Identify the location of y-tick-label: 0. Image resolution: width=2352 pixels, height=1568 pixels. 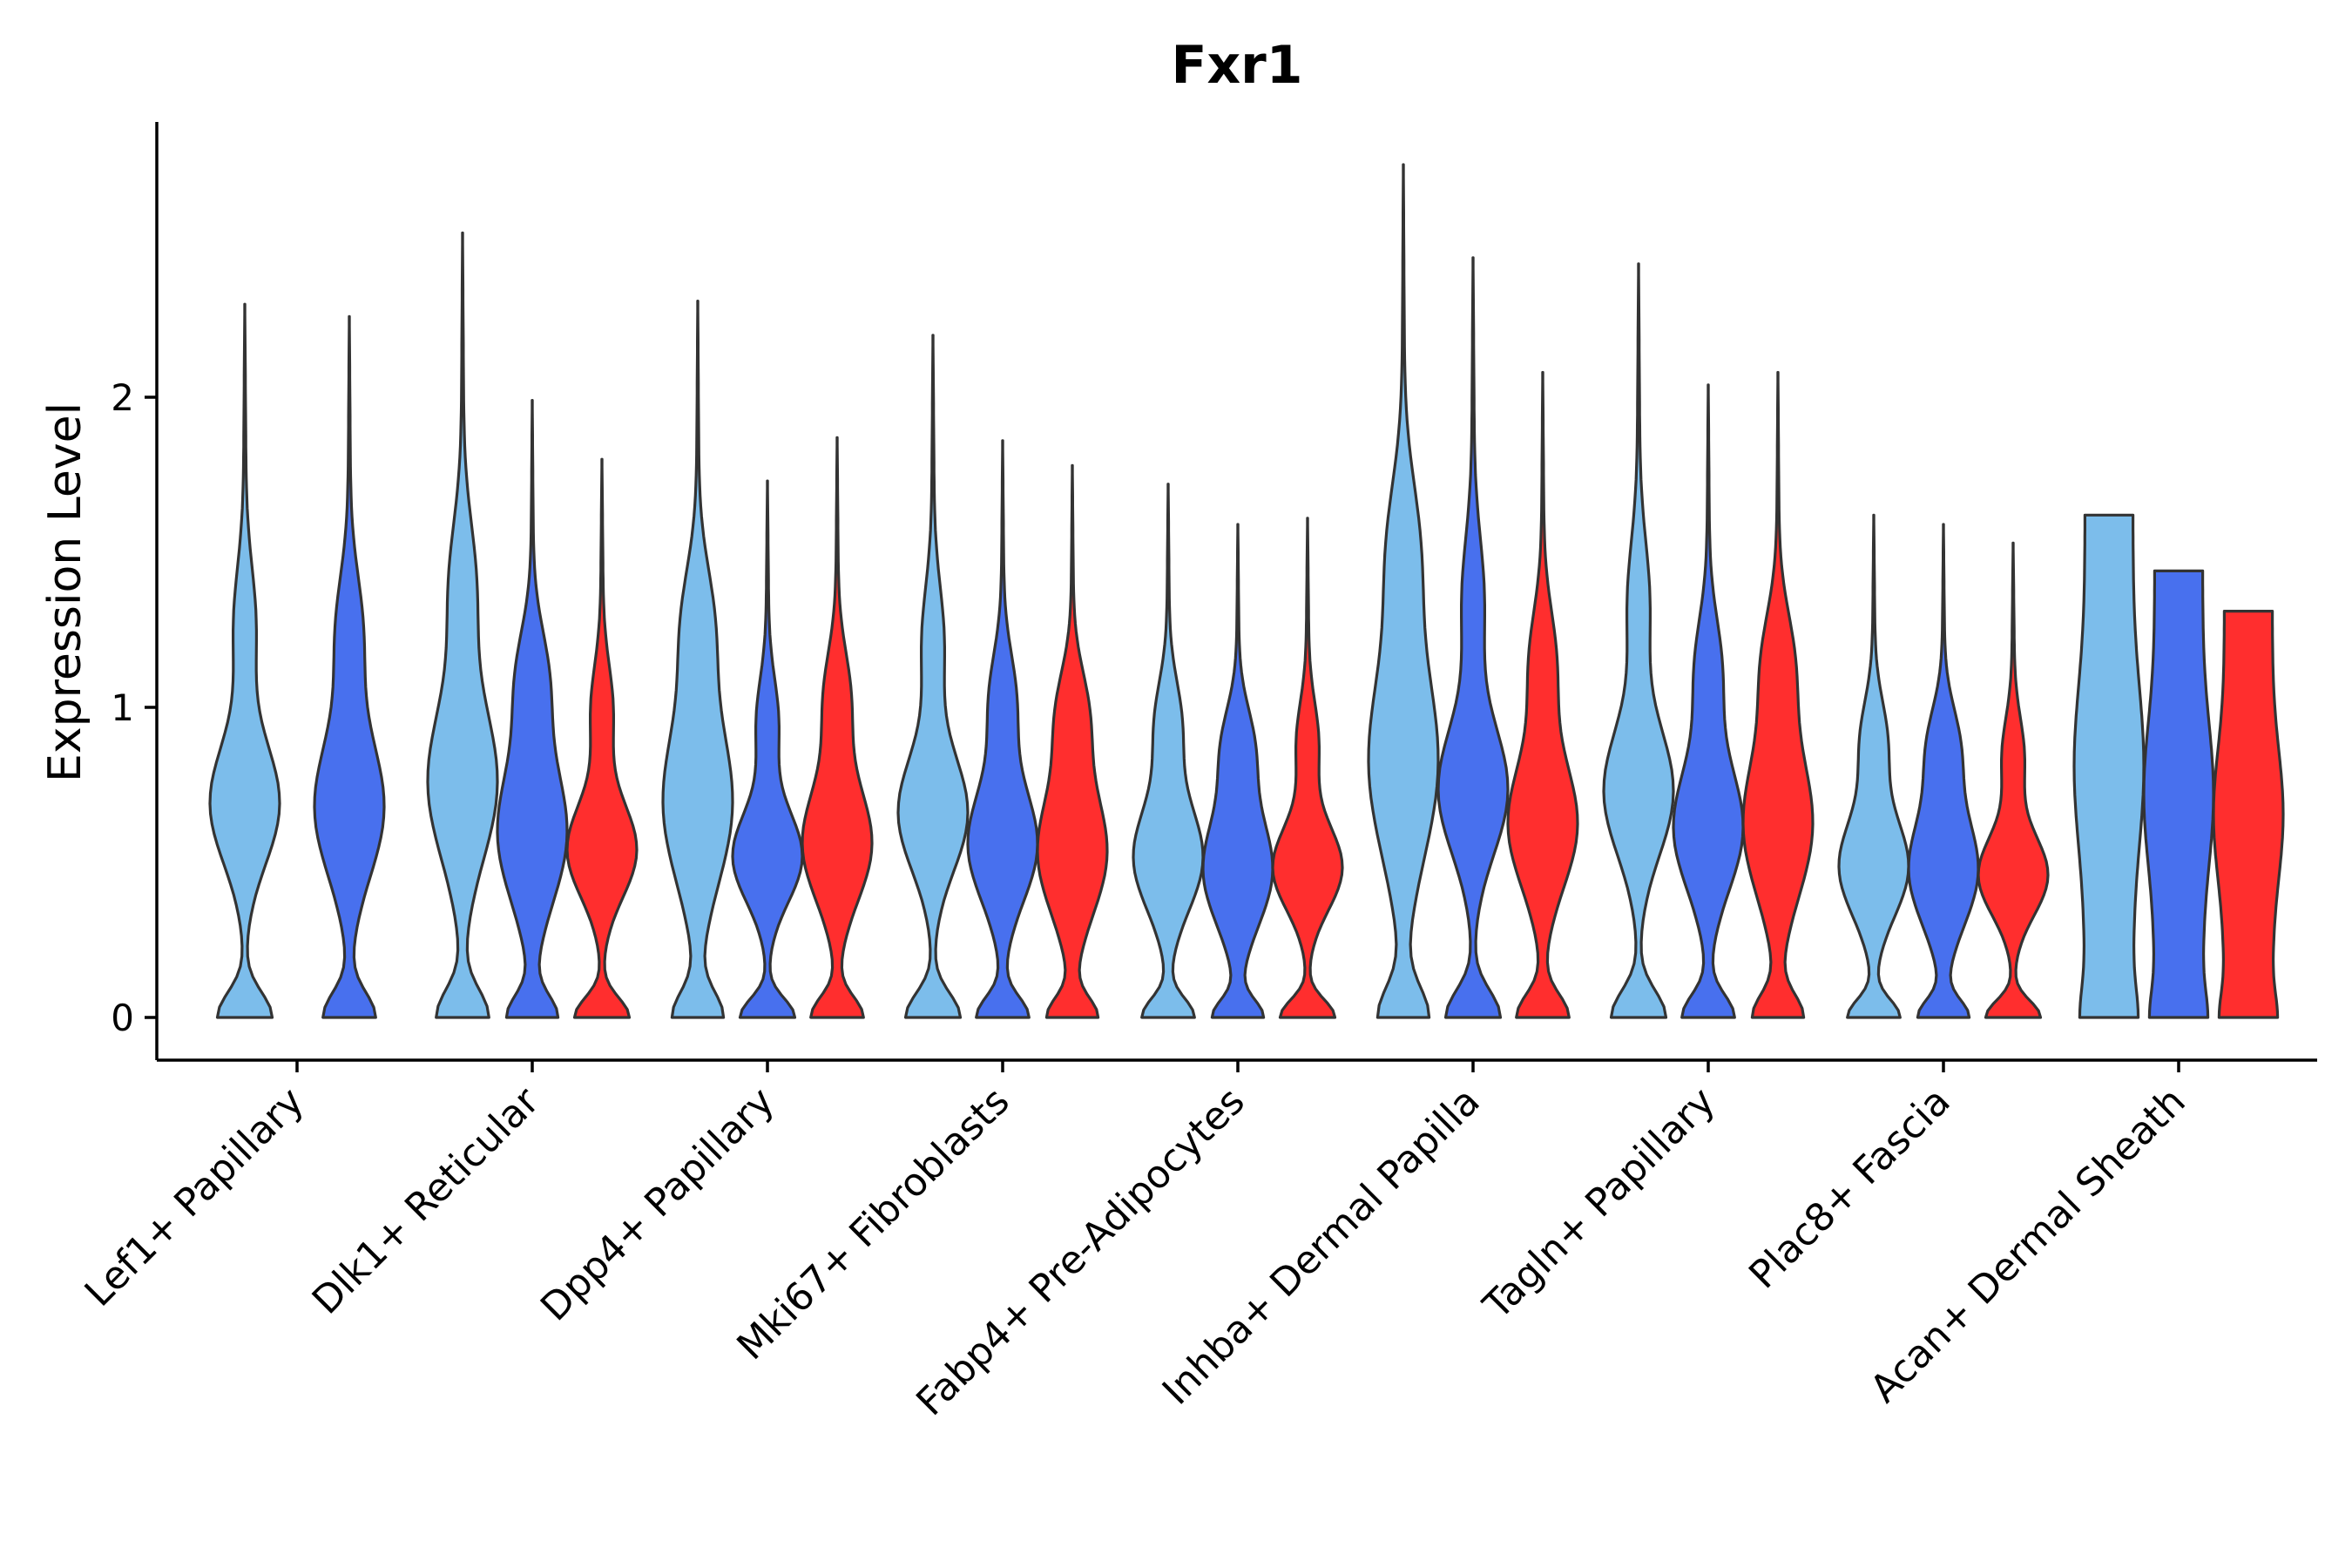
(122, 1018).